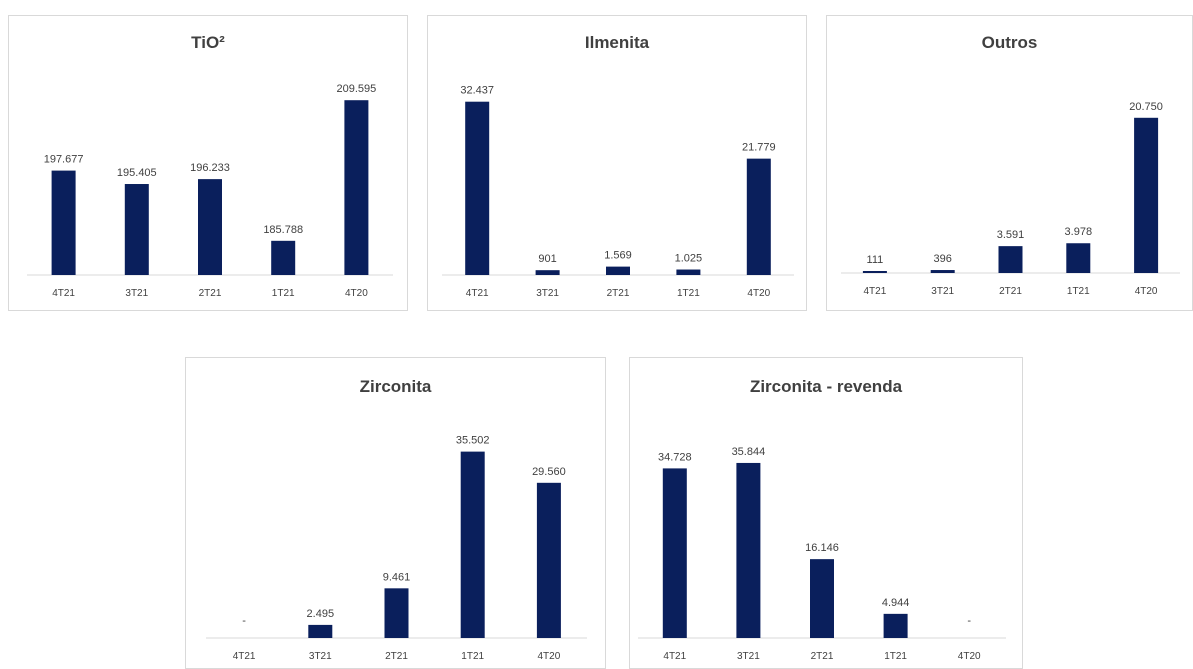  Describe the element at coordinates (137, 173) in the screenshot. I see `data-label: 195.405` at that location.